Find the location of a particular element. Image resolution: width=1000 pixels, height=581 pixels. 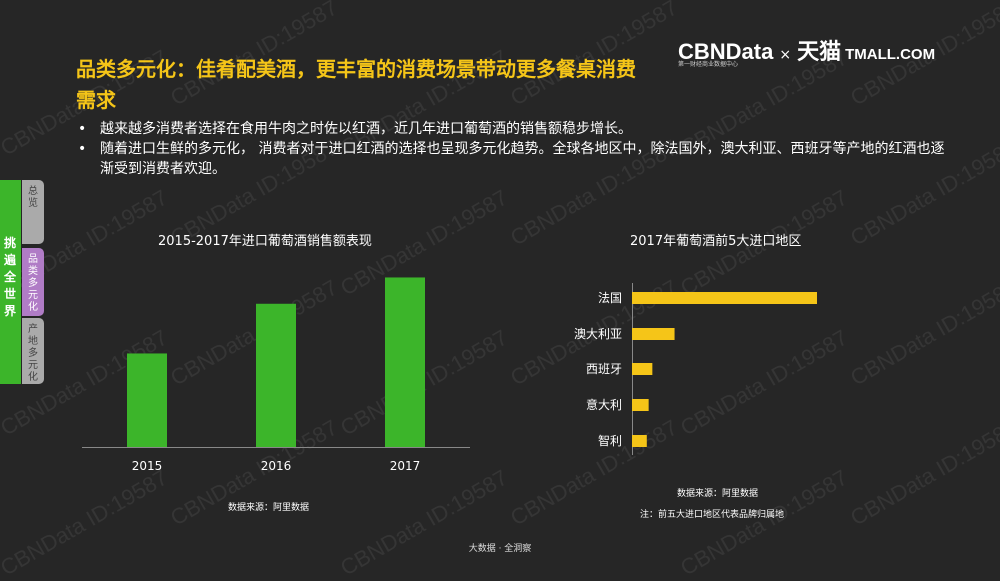

page-title: 品类多元化：佳肴配美酒，更丰富的消费场景带动更多餐桌消费需求 is located at coordinates (356, 84).